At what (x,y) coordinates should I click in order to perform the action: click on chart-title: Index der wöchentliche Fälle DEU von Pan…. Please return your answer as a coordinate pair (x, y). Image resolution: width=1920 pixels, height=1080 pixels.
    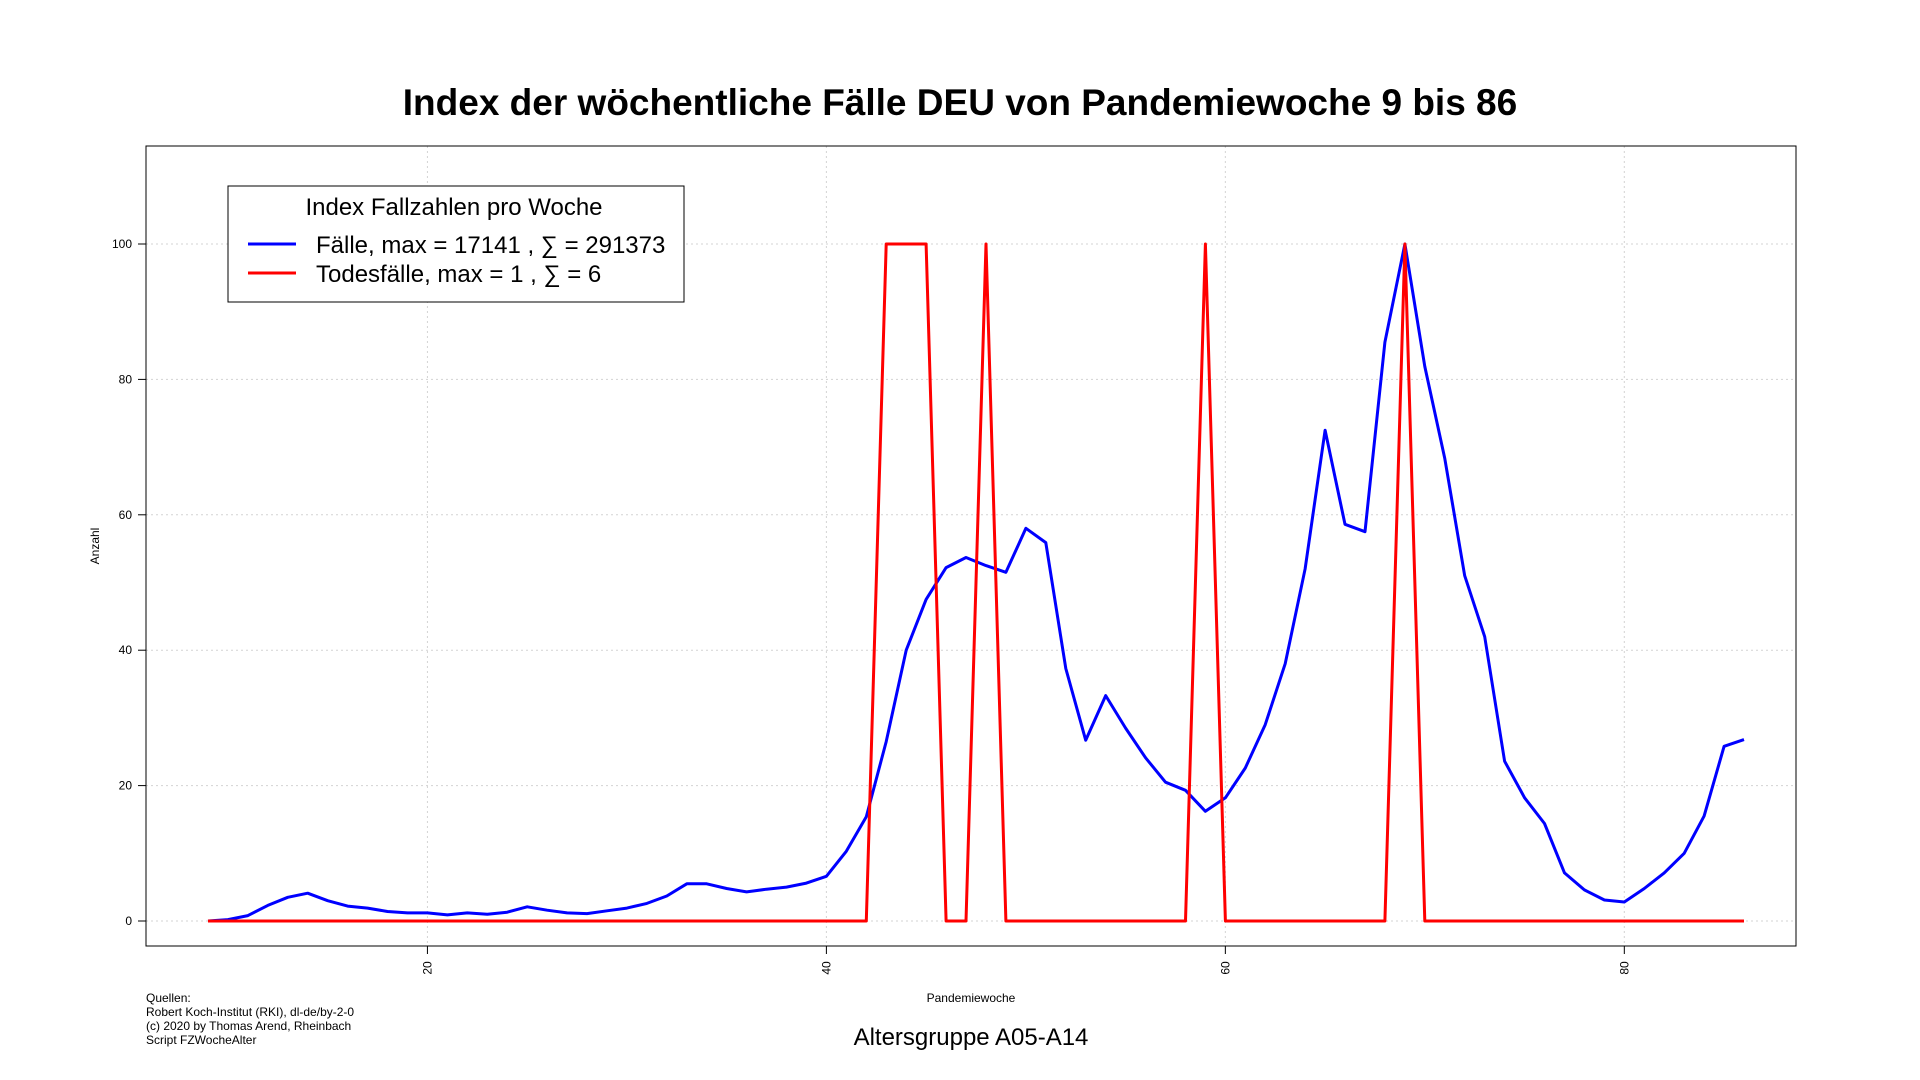
    Looking at the image, I should click on (960, 102).